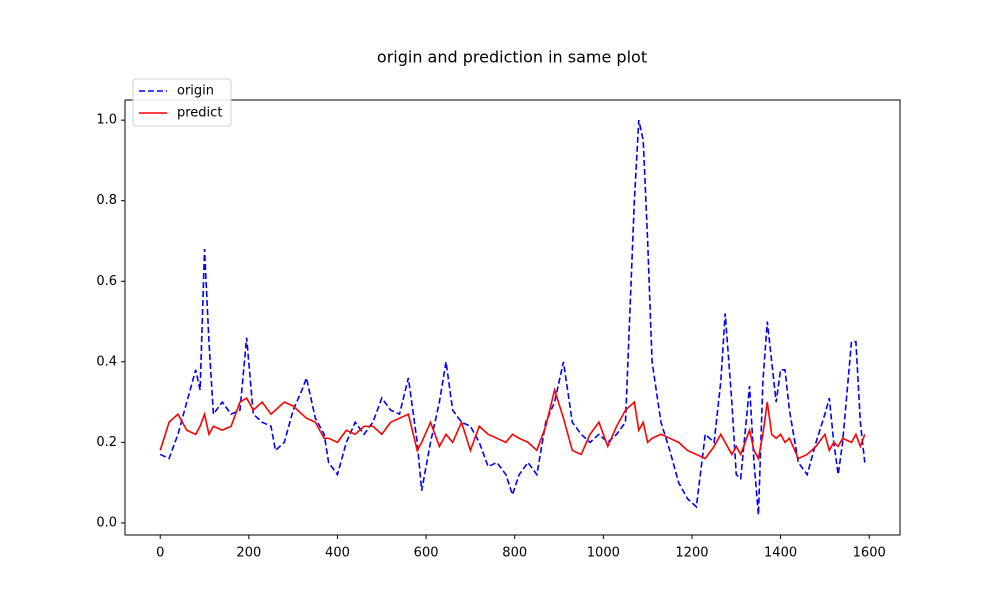 The image size is (1000, 600). I want to click on legend-label: origin, so click(195, 91).